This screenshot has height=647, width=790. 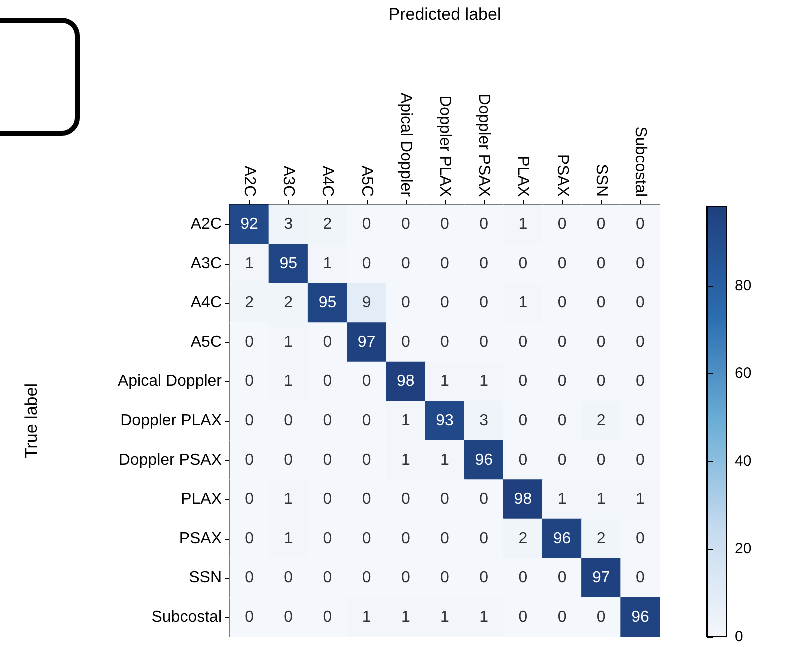 I want to click on x-tick-label: Apical Doppler, so click(x=405, y=145).